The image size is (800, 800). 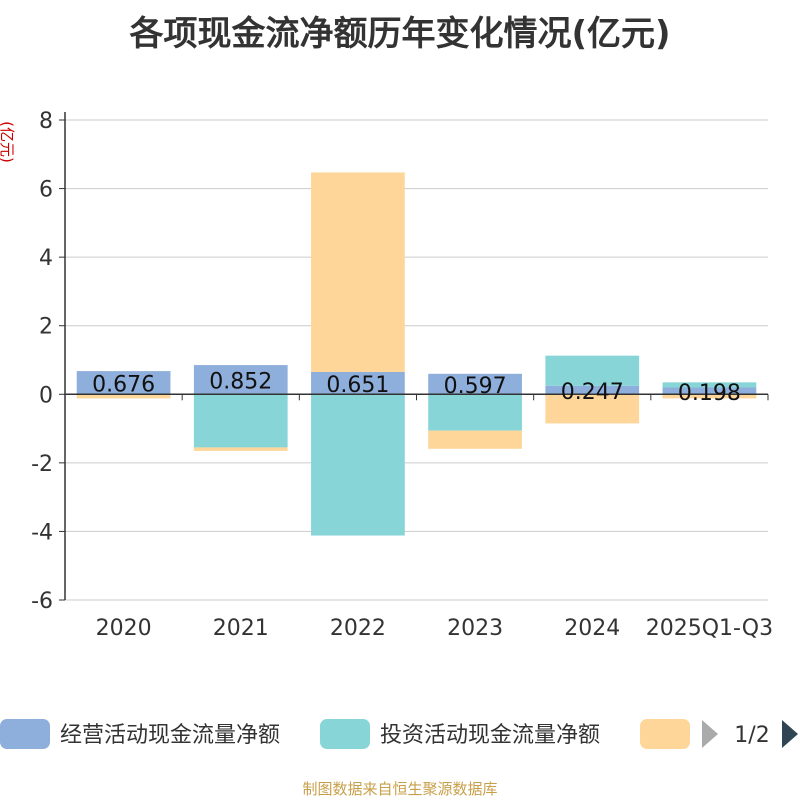 I want to click on y-tick-label: 6, so click(x=46, y=190).